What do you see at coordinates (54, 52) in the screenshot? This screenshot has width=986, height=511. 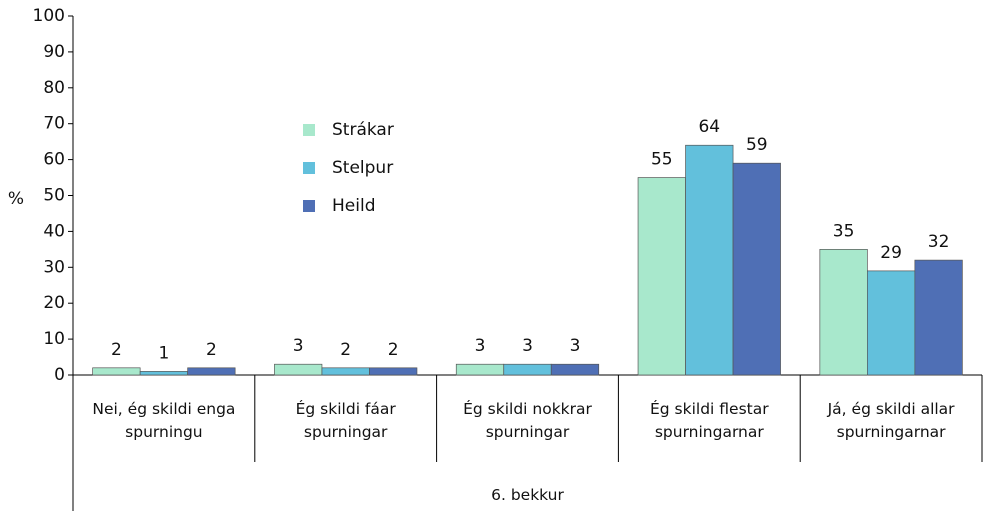 I see `y-tick-label: 90` at bounding box center [54, 52].